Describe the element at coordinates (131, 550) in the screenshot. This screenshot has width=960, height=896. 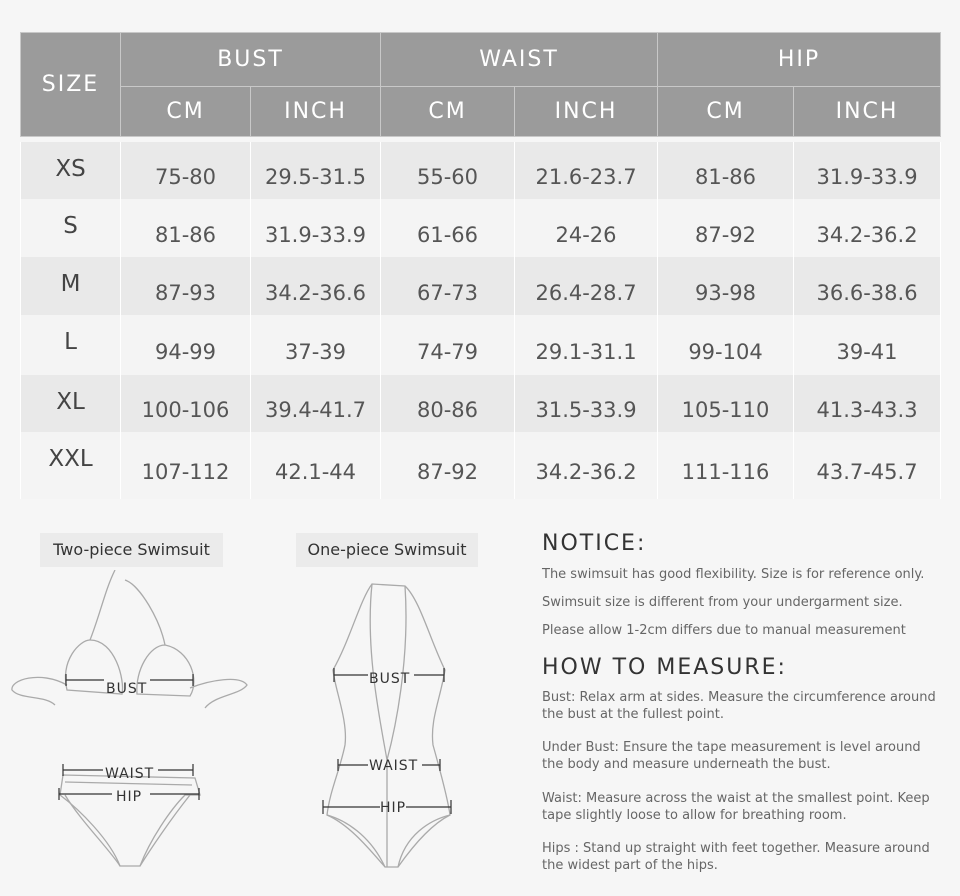
I see `two-piece-title: Two-piece Swimsuit` at that location.